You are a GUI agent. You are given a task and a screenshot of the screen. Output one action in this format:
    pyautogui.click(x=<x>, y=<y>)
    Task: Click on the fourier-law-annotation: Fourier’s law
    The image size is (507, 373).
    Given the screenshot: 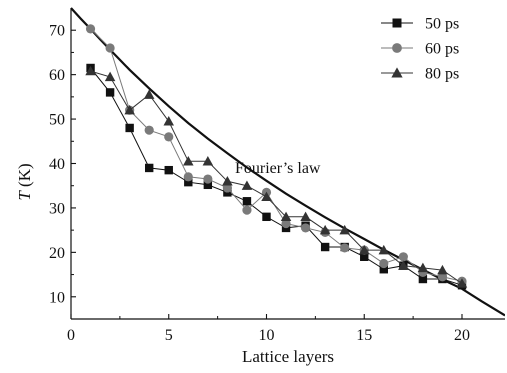 What is the action you would take?
    pyautogui.click(x=278, y=168)
    